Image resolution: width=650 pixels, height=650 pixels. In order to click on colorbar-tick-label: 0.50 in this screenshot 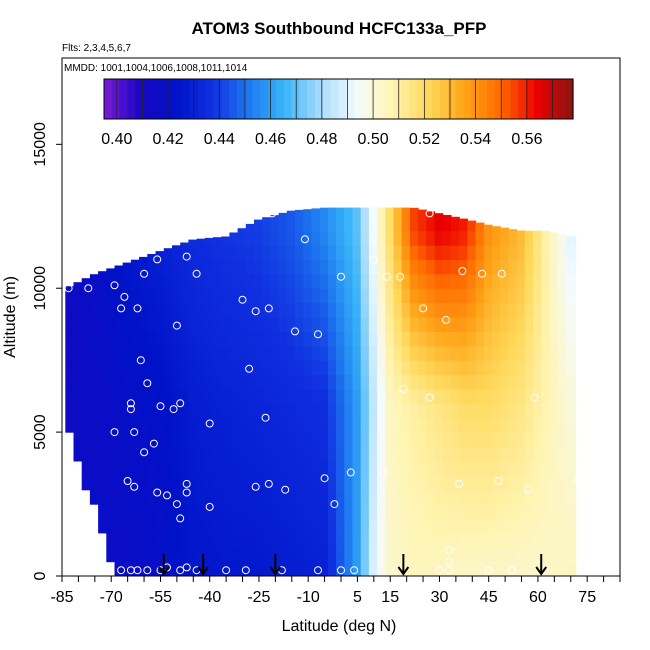, I will do `click(373, 139)`.